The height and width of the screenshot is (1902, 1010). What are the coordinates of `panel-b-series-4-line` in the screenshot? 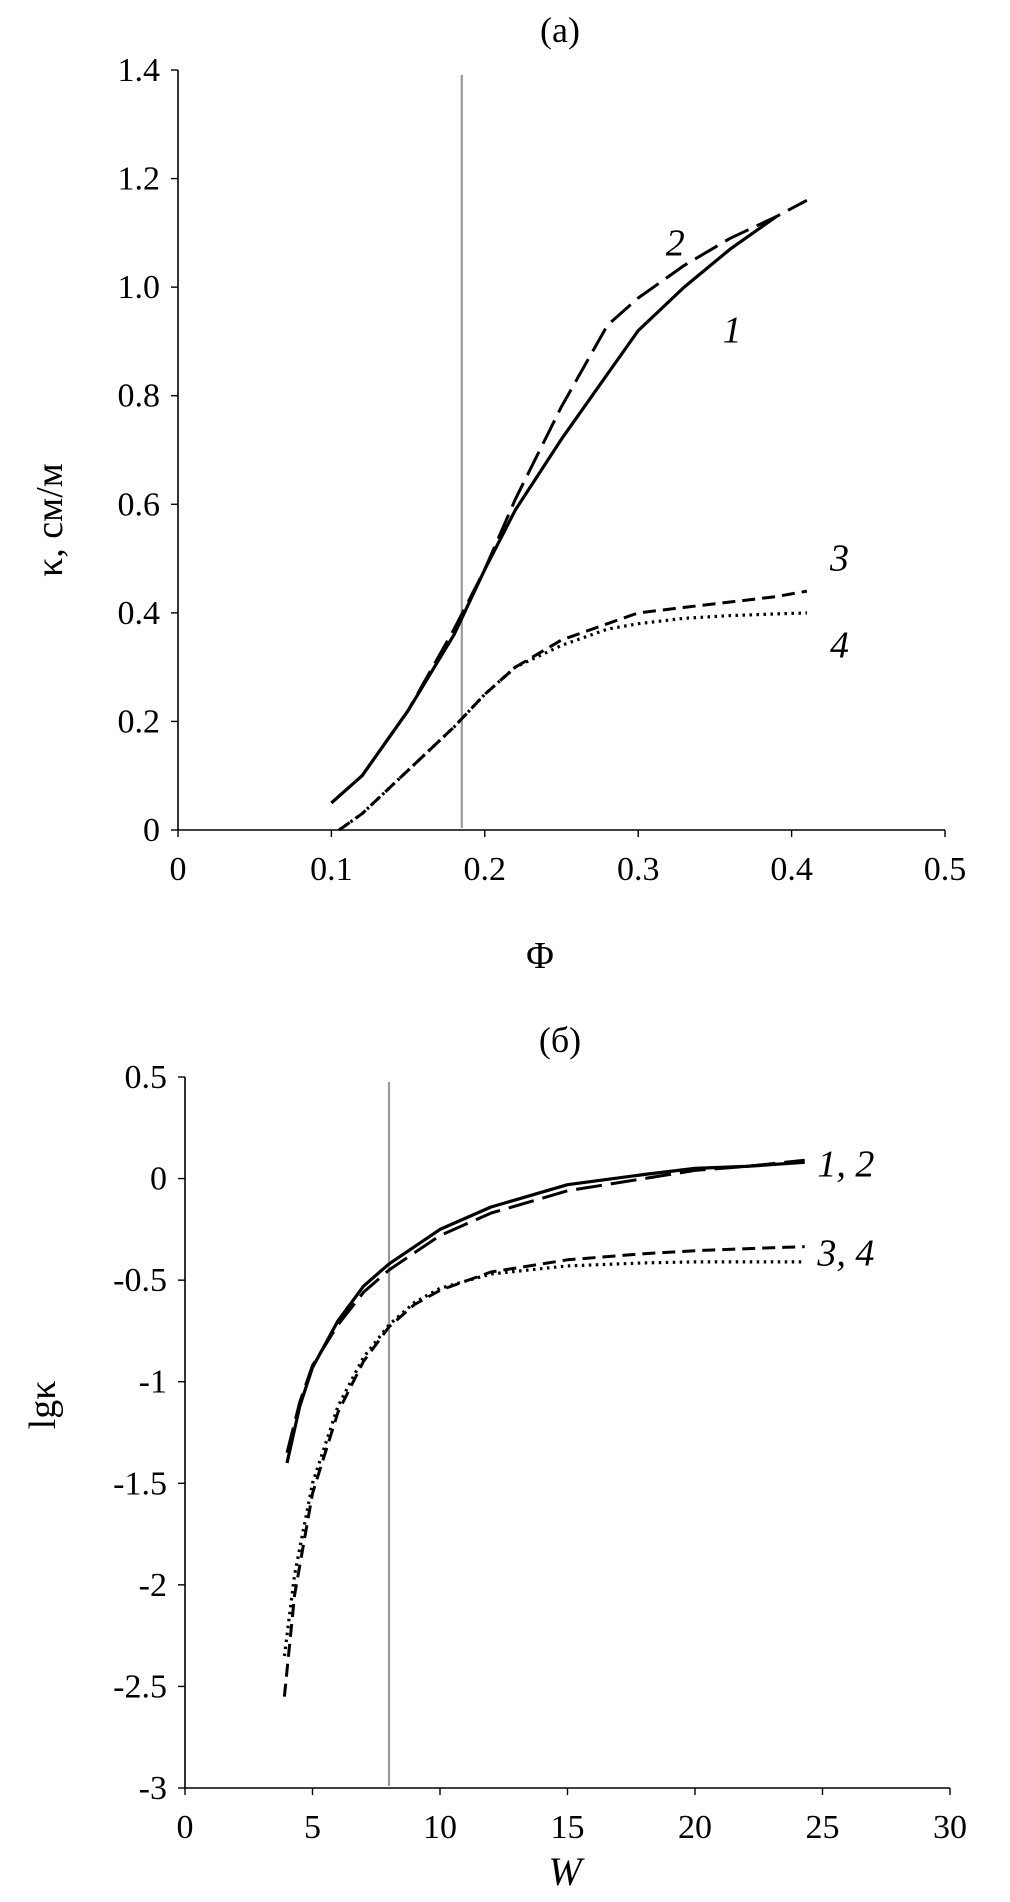 It's located at (543, 1458).